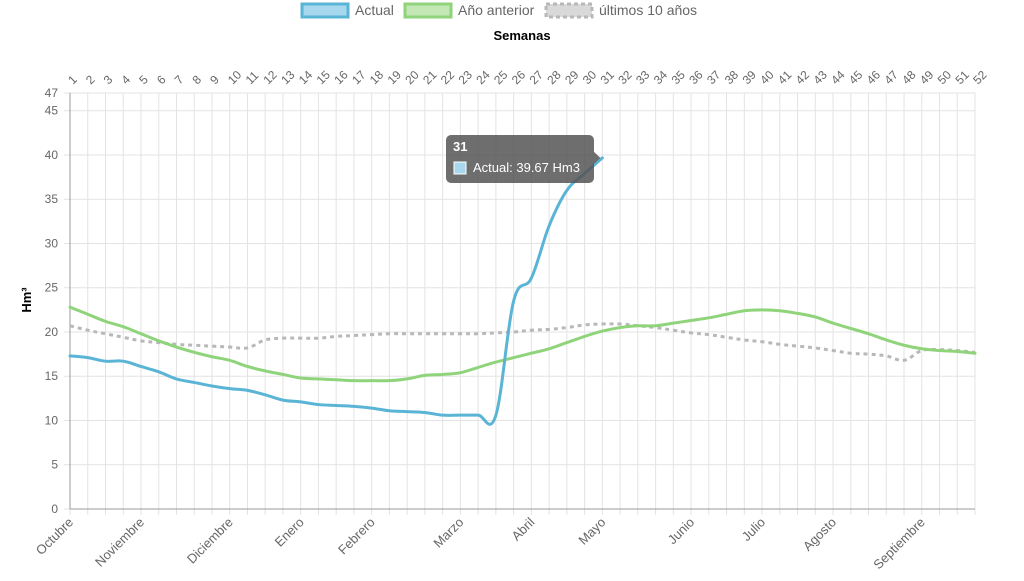 This screenshot has height=581, width=1024. What do you see at coordinates (374, 10) in the screenshot?
I see `legend-label: Actual` at bounding box center [374, 10].